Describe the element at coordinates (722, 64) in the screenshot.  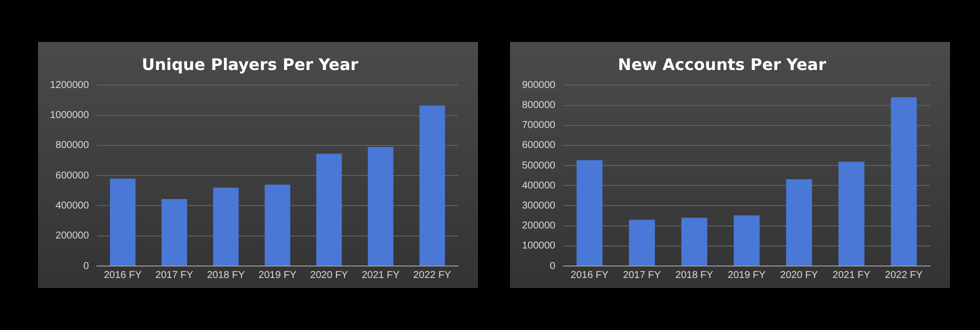
I see `chart-title: New Accounts Per Year` at that location.